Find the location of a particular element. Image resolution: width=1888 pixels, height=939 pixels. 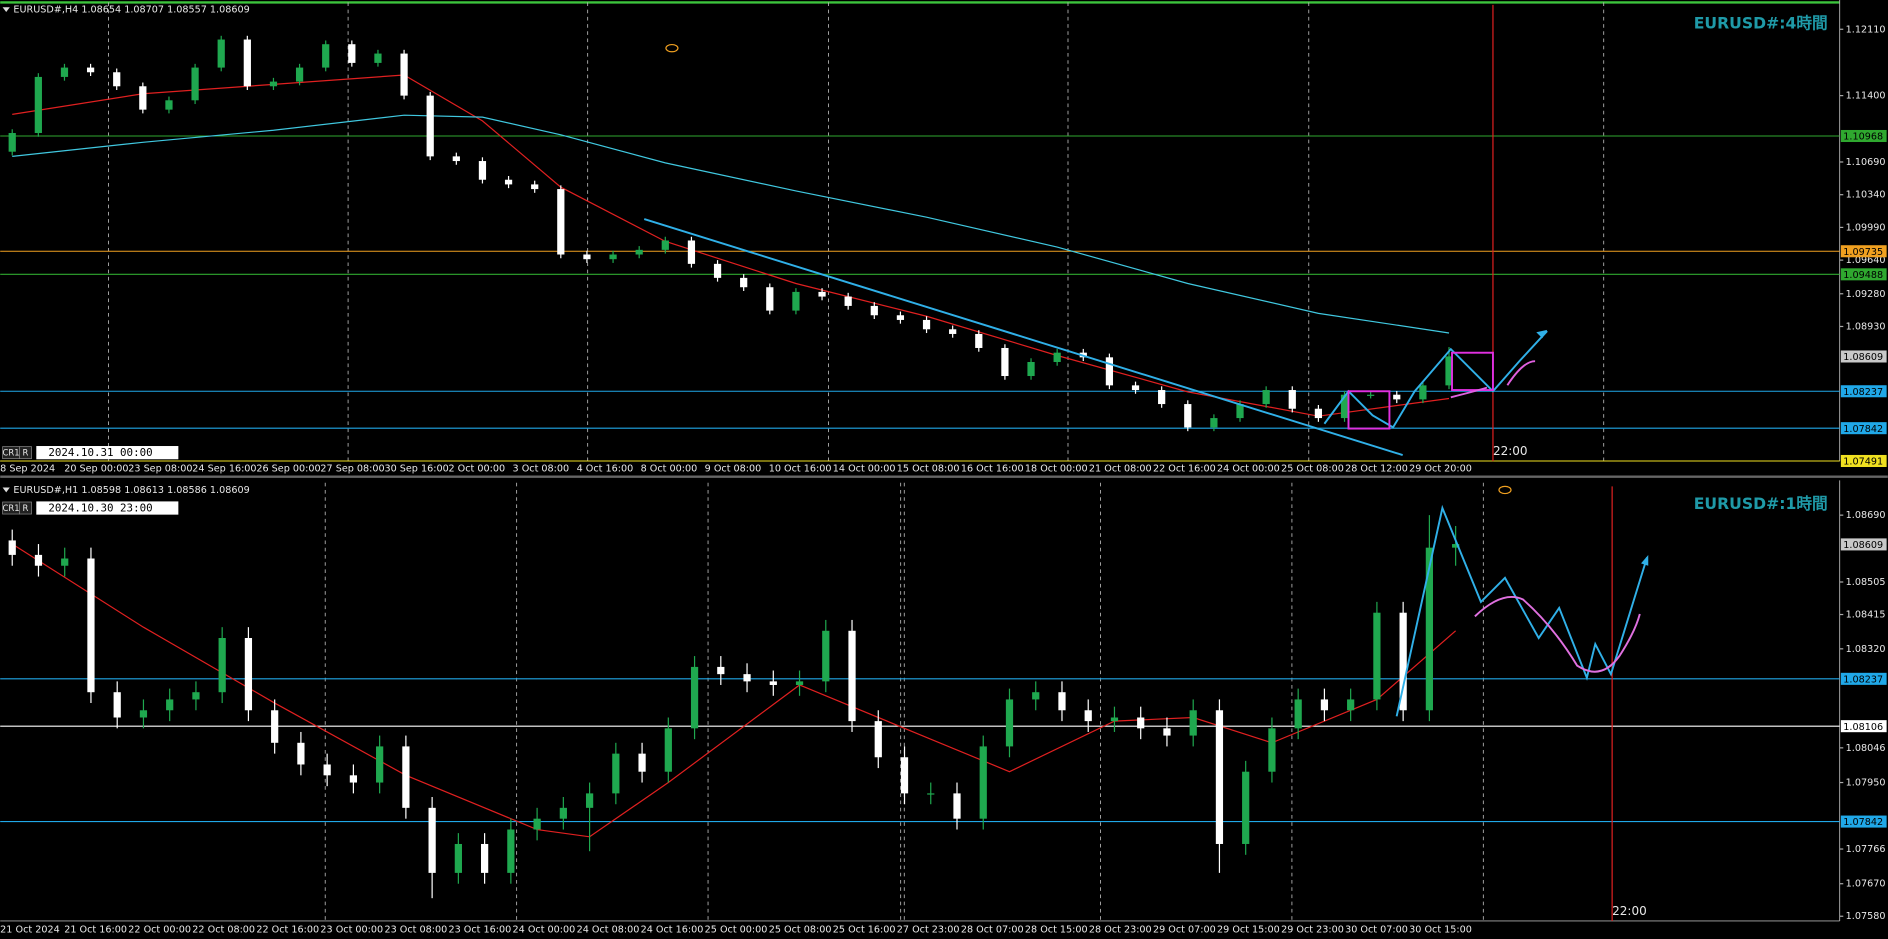

toolbar-button-label: CR1 is located at coordinates (10, 508).